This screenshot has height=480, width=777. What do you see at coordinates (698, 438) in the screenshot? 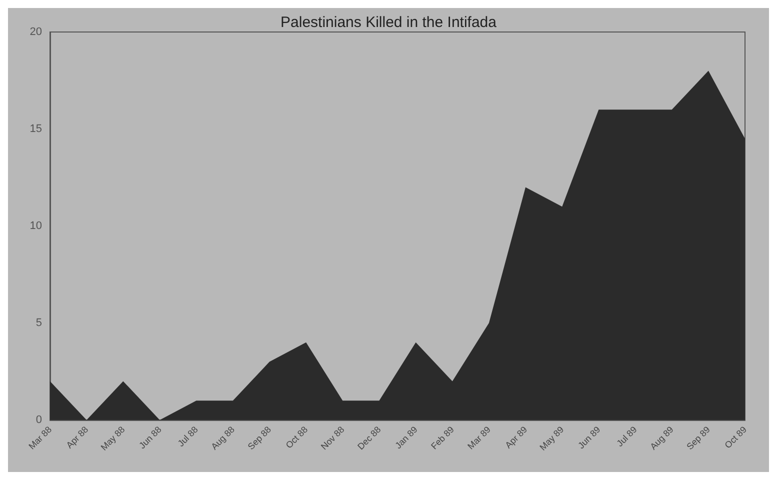
I see `x-tick-label: Sep 89` at bounding box center [698, 438].